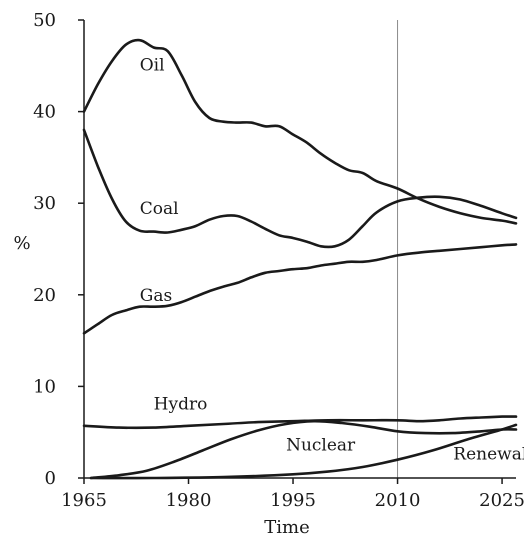  Describe the element at coordinates (44, 386) in the screenshot. I see `y-tick-label: 10` at that location.